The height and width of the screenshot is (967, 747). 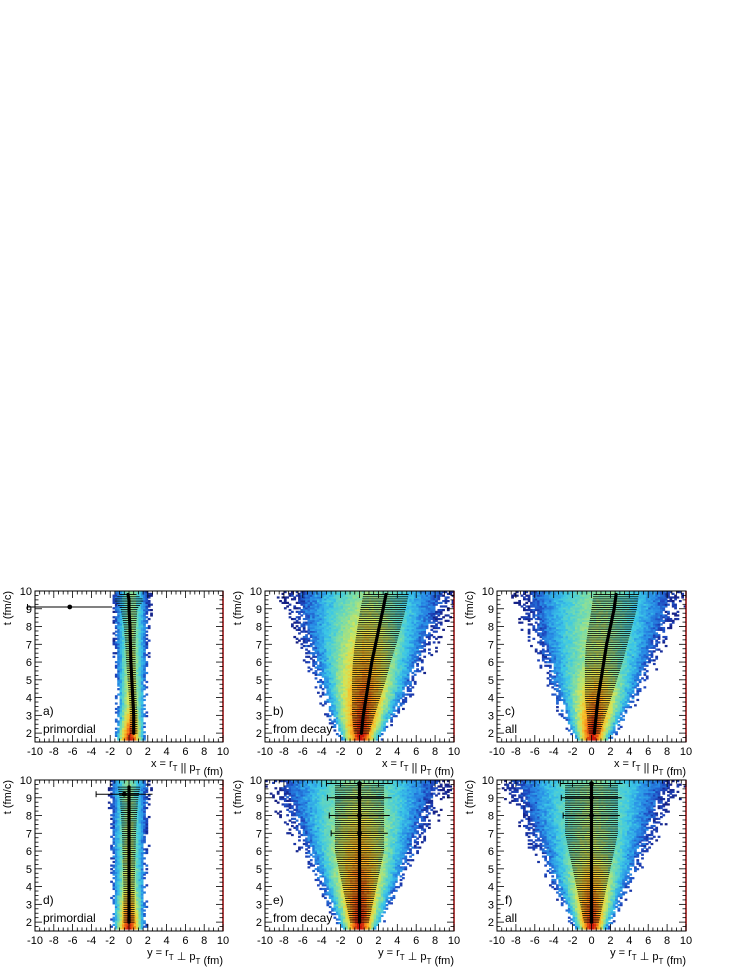 I want to click on y-tick-label: 8, so click(x=29, y=628).